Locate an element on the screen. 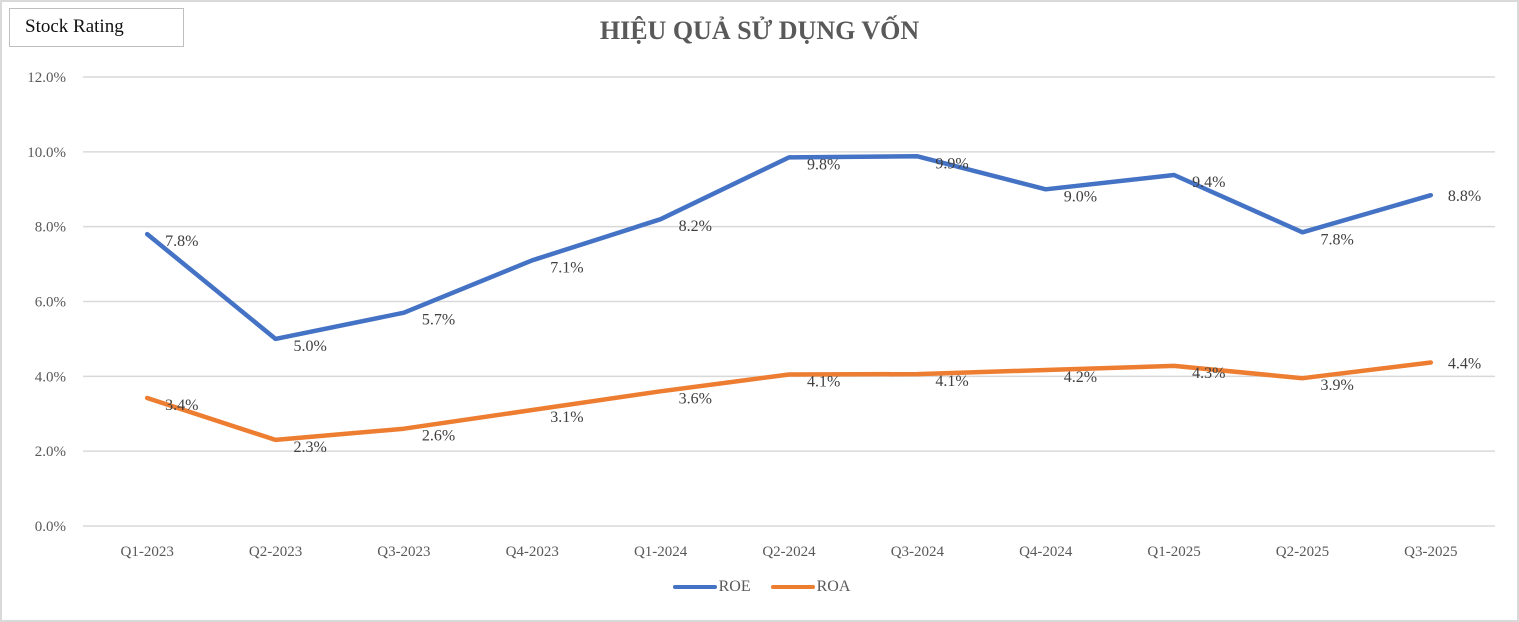 This screenshot has height=622, width=1519. x-tick-label: Q3-2024 is located at coordinates (918, 552).